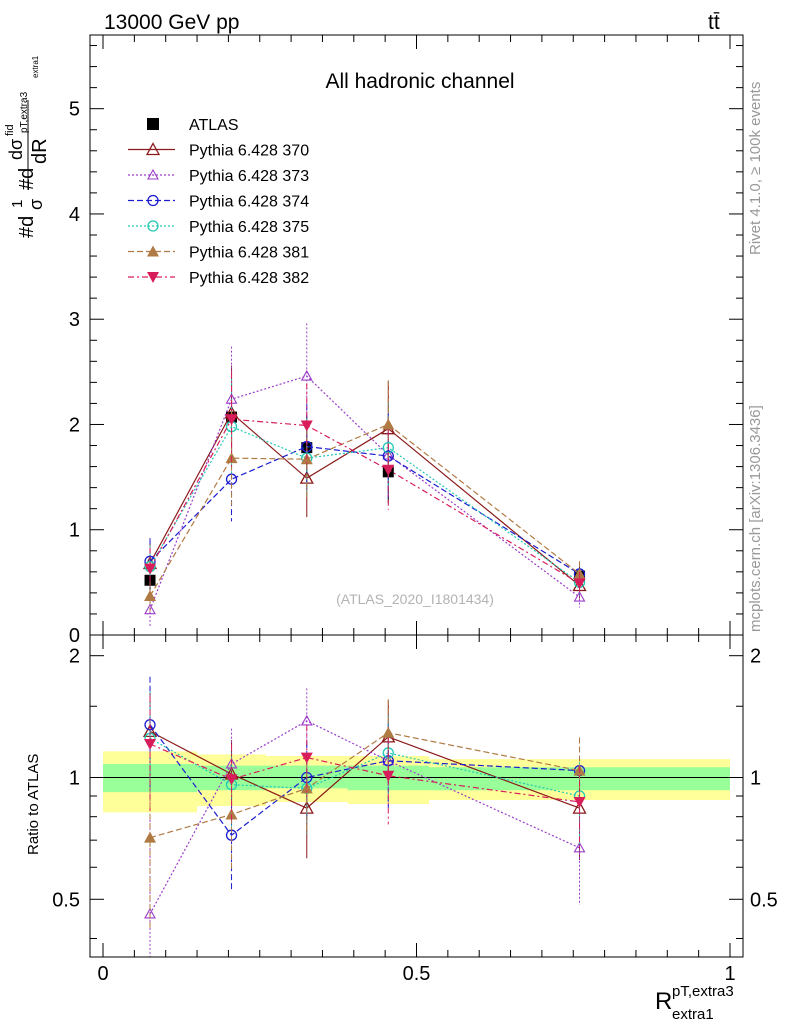  I want to click on legend-entry: Pythia 6.428 375, so click(218, 227).